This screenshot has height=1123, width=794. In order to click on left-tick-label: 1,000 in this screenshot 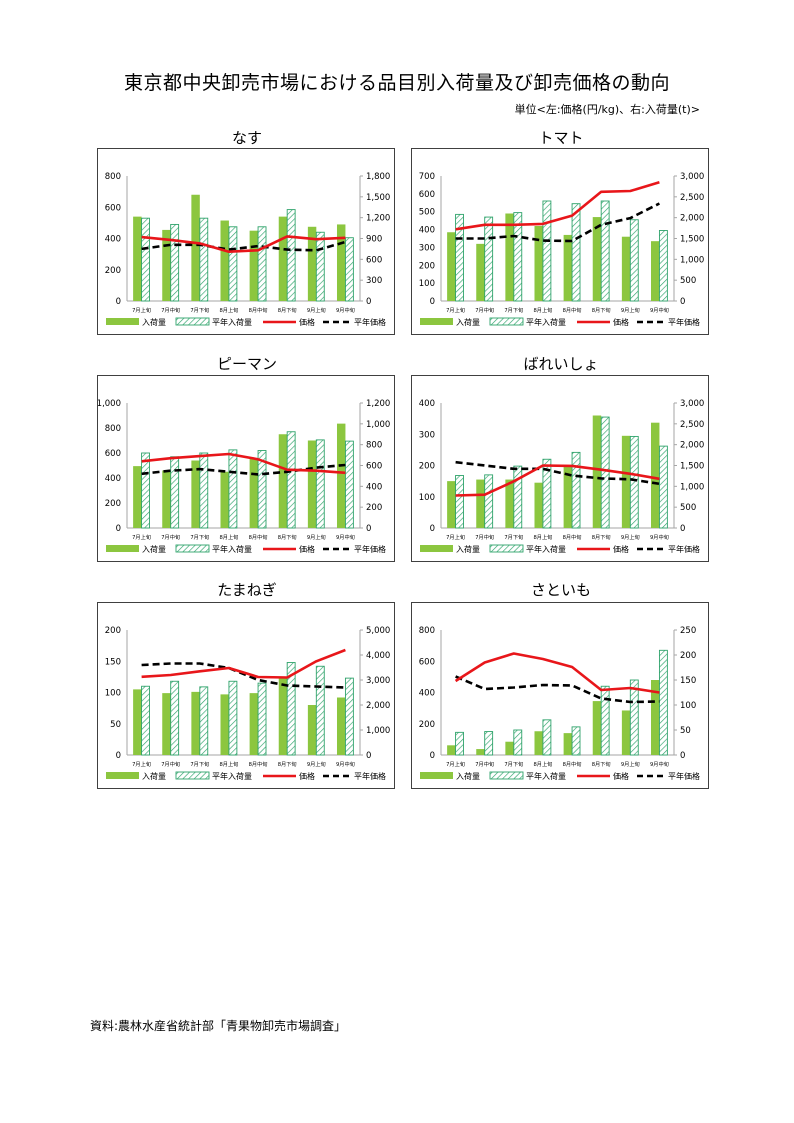, I will do `click(109, 404)`.